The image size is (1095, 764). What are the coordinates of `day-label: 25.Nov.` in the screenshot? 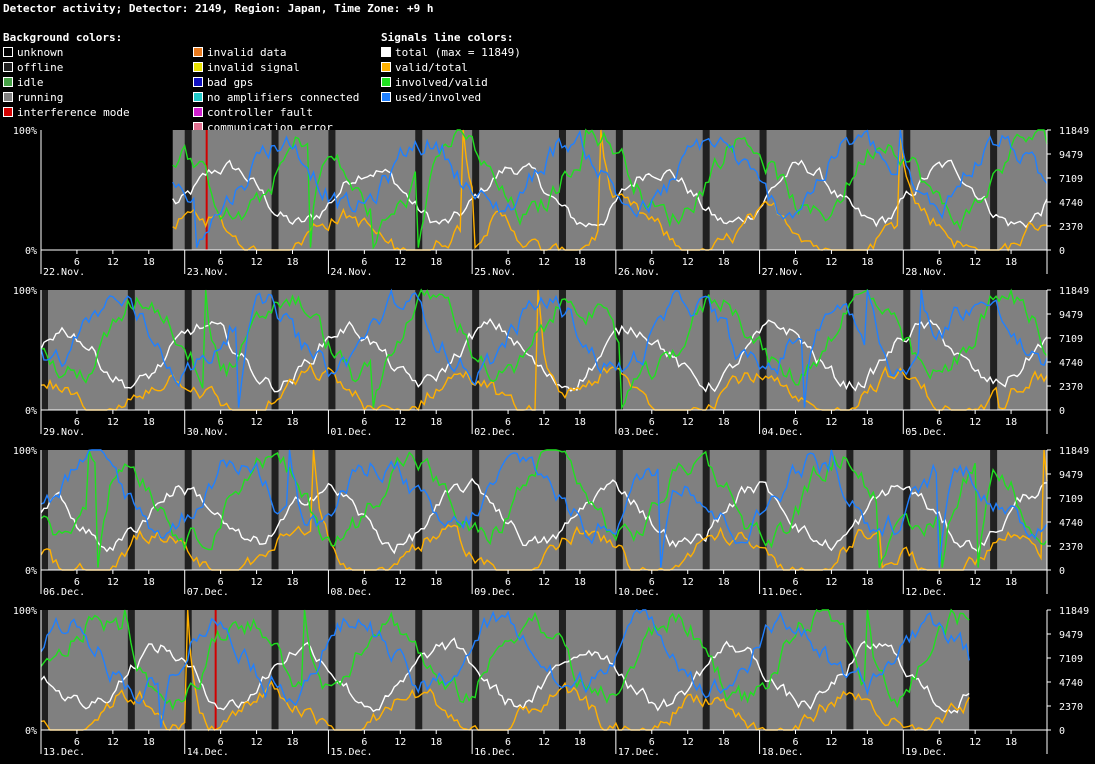 It's located at (495, 272).